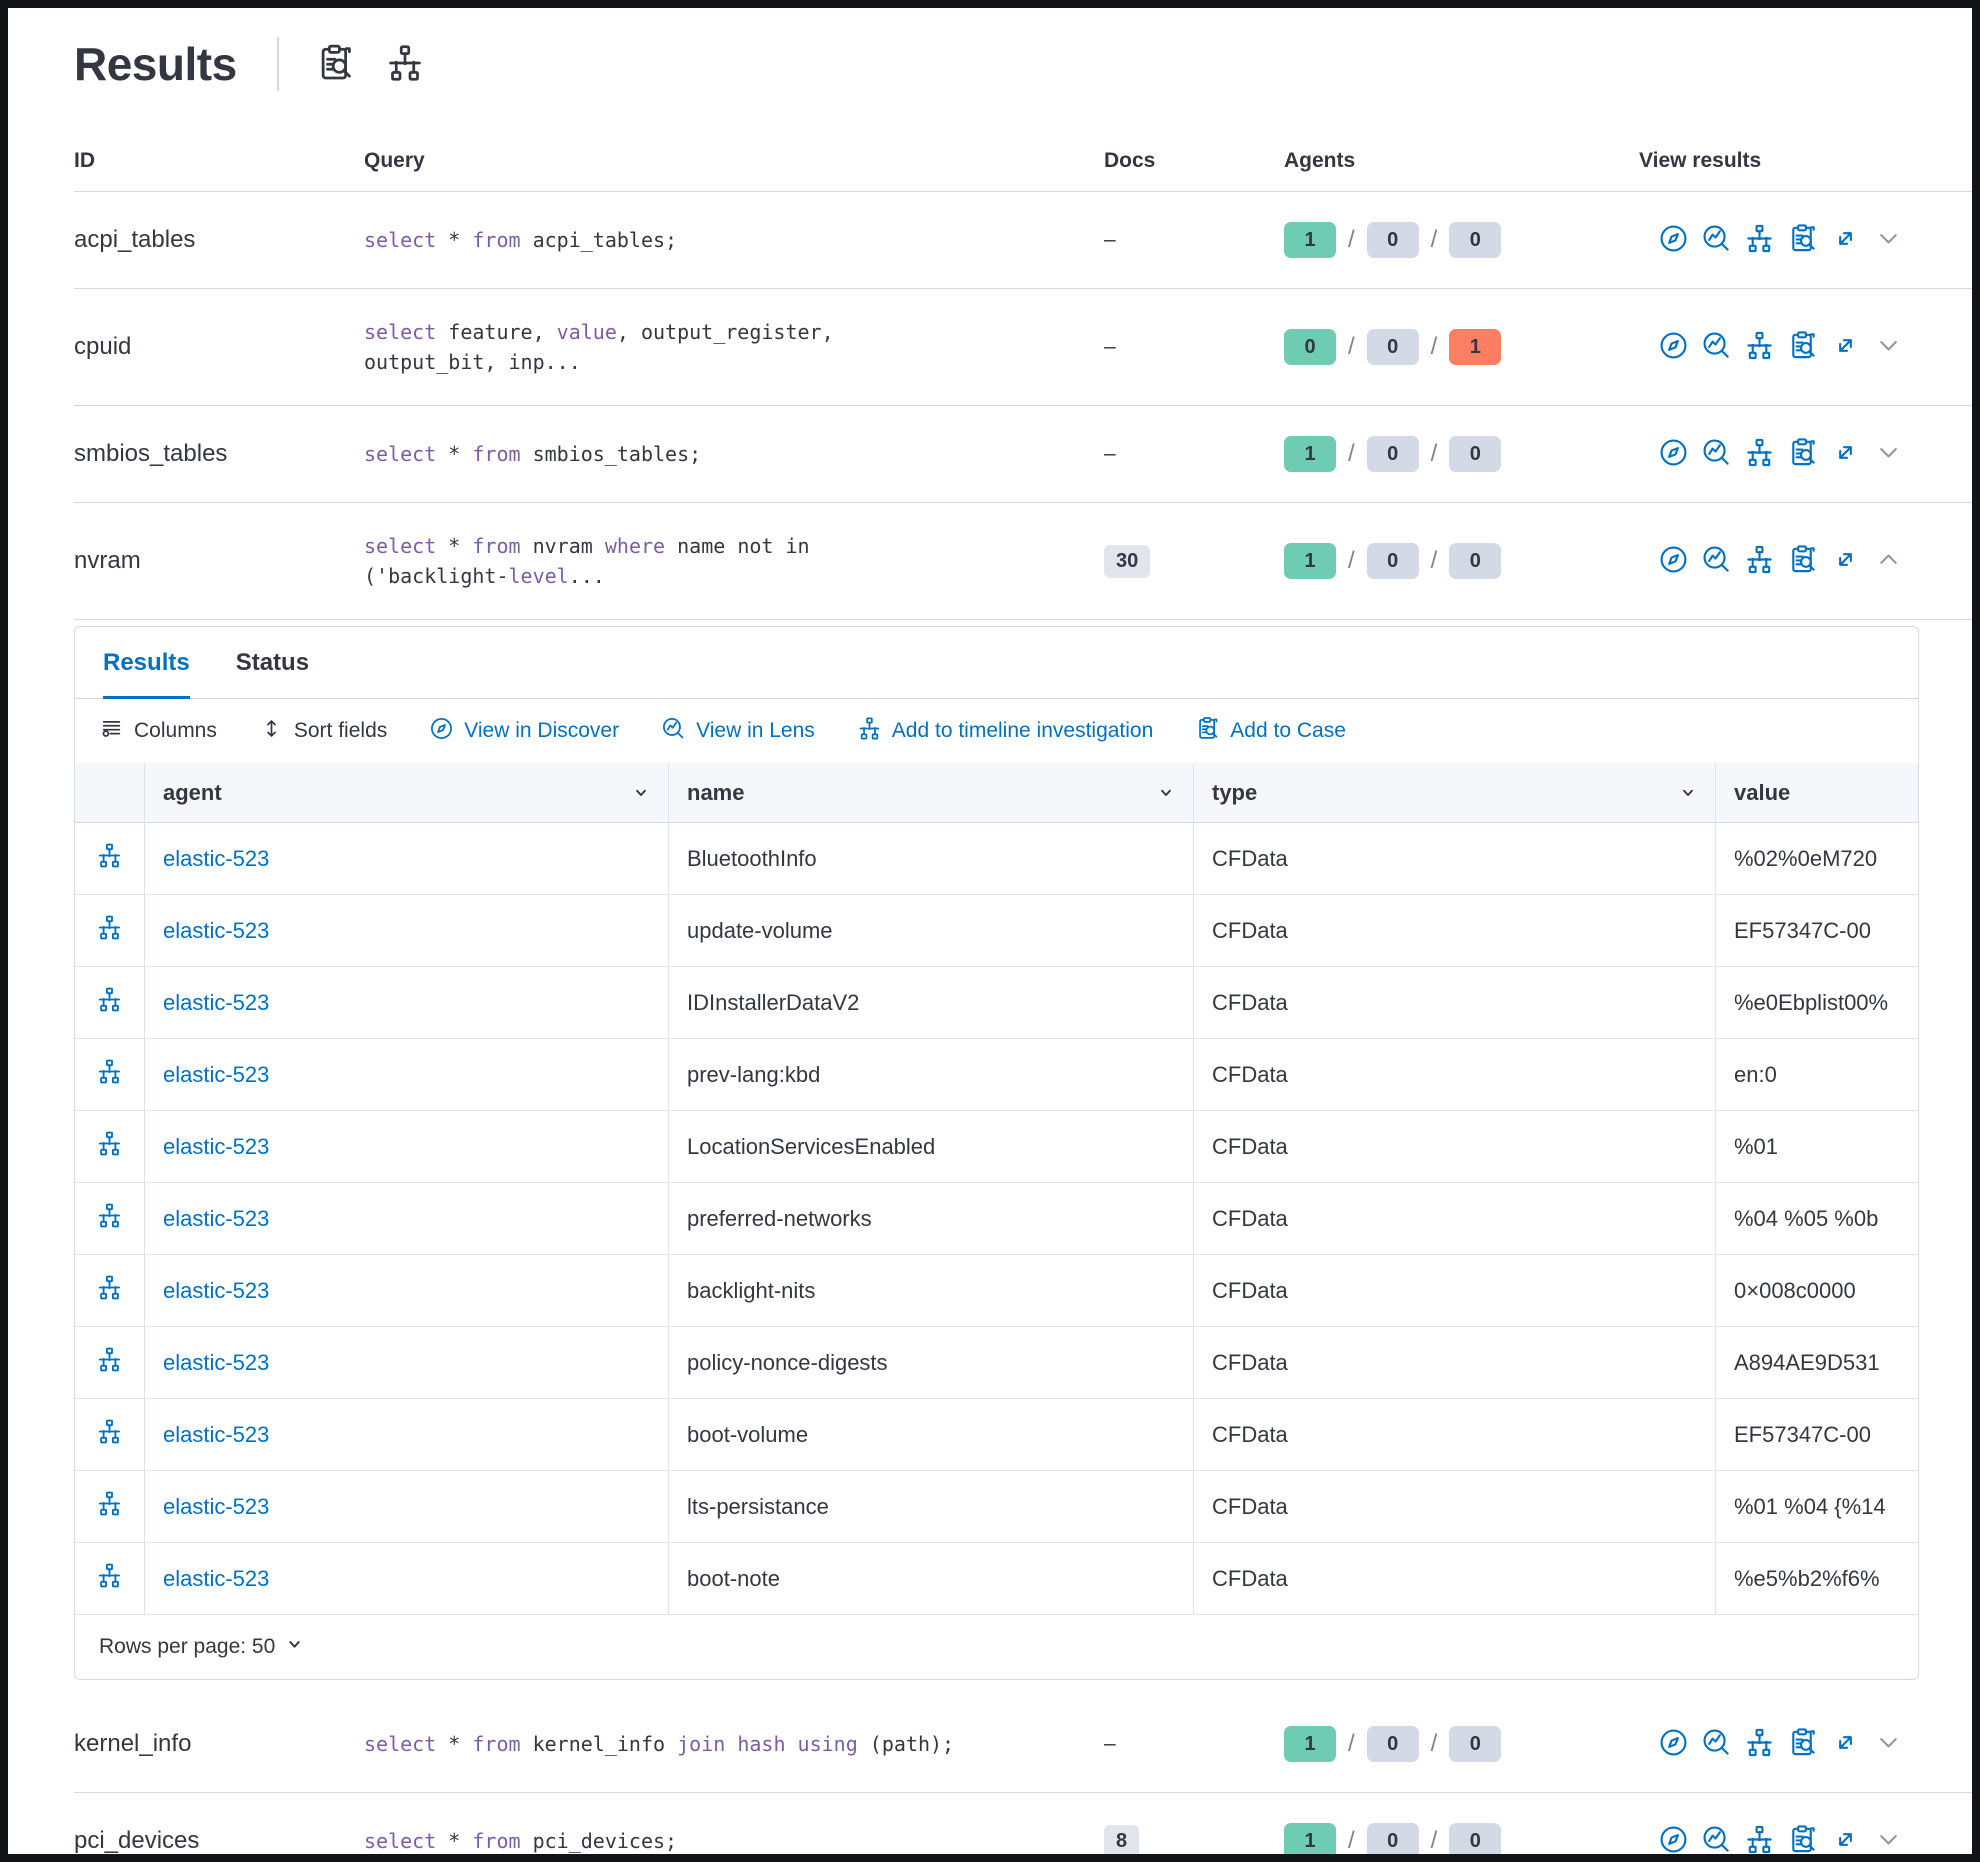  Describe the element at coordinates (323, 731) in the screenshot. I see `toolbar-sort-fields-button: Sort fields` at that location.